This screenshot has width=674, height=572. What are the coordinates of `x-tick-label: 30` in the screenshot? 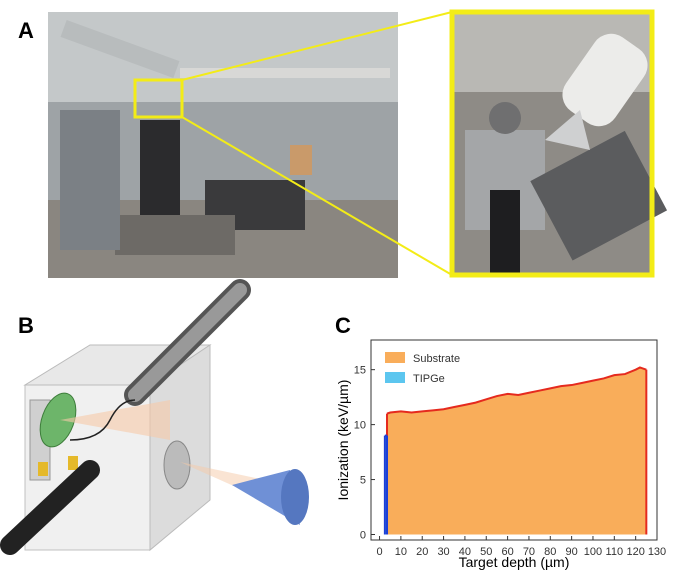 It's located at (443, 552).